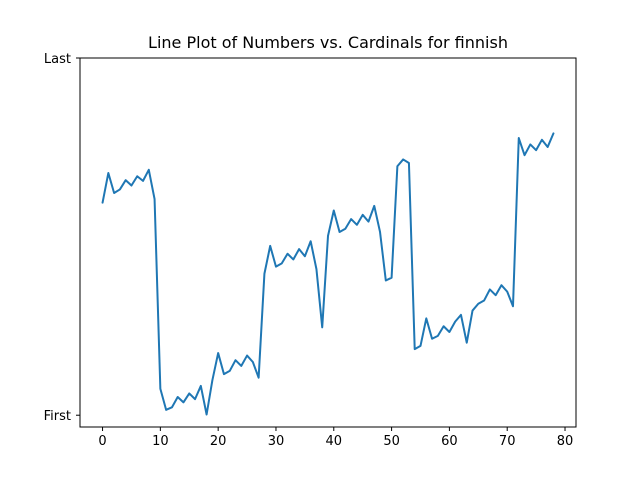 The height and width of the screenshot is (480, 640). Describe the element at coordinates (57, 416) in the screenshot. I see `y-tick-label: First` at that location.